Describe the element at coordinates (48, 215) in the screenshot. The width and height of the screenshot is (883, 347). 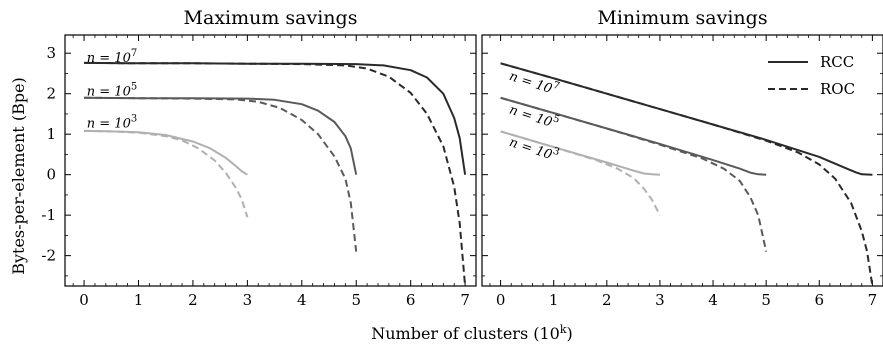
I see `y-tick-label: -1` at that location.